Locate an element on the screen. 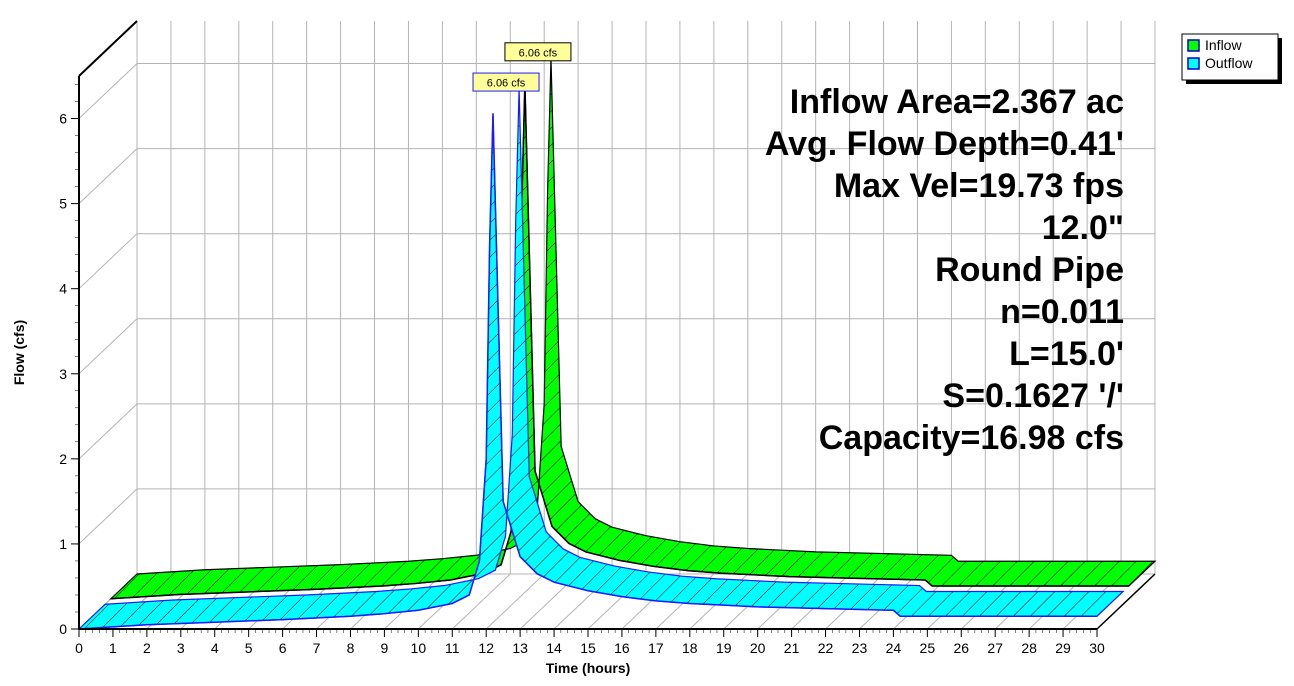 The width and height of the screenshot is (1294, 686). x-tick-label: 10 is located at coordinates (419, 648).